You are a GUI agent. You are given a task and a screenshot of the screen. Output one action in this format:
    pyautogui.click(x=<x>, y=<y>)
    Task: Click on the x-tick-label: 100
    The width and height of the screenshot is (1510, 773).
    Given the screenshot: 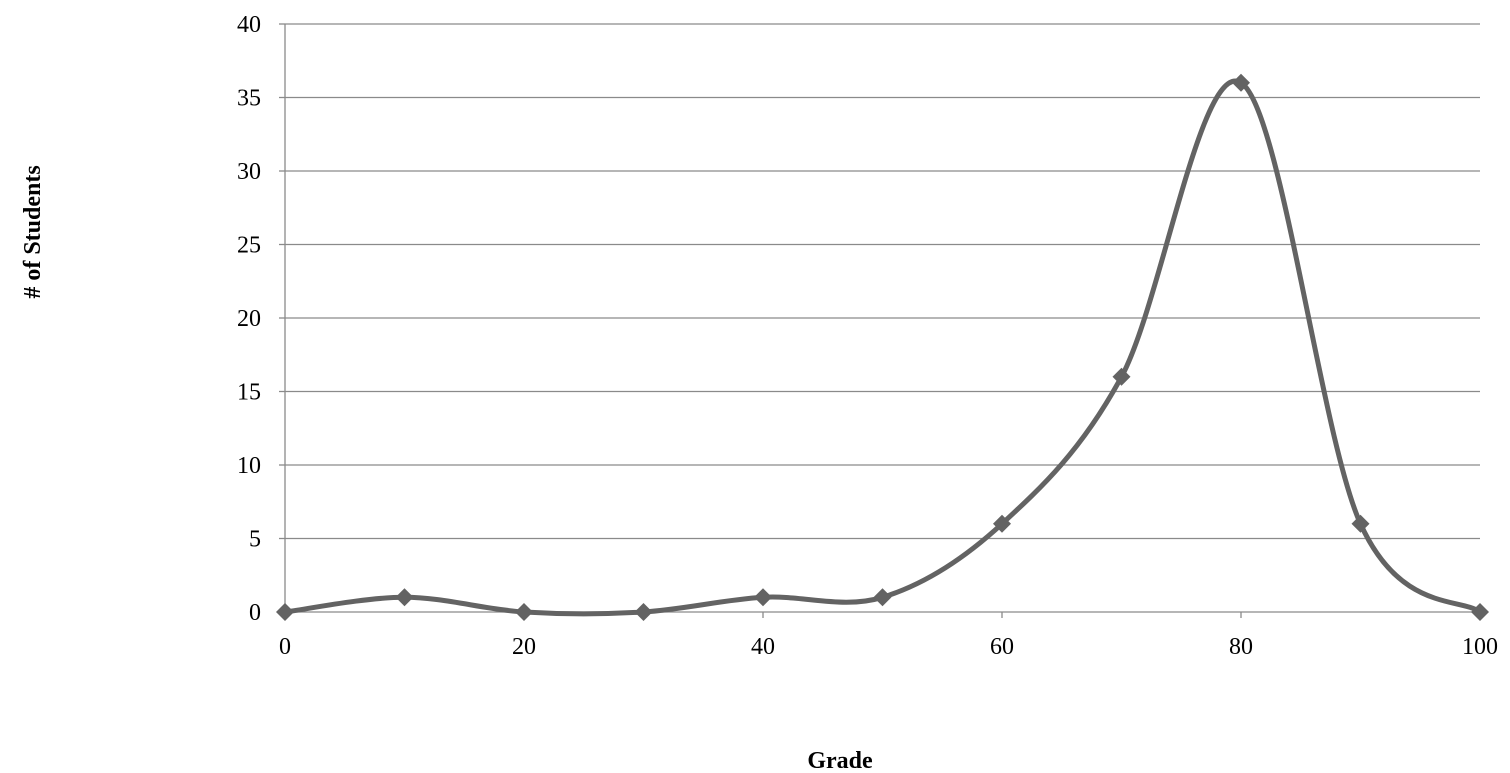 What is the action you would take?
    pyautogui.click(x=1480, y=647)
    